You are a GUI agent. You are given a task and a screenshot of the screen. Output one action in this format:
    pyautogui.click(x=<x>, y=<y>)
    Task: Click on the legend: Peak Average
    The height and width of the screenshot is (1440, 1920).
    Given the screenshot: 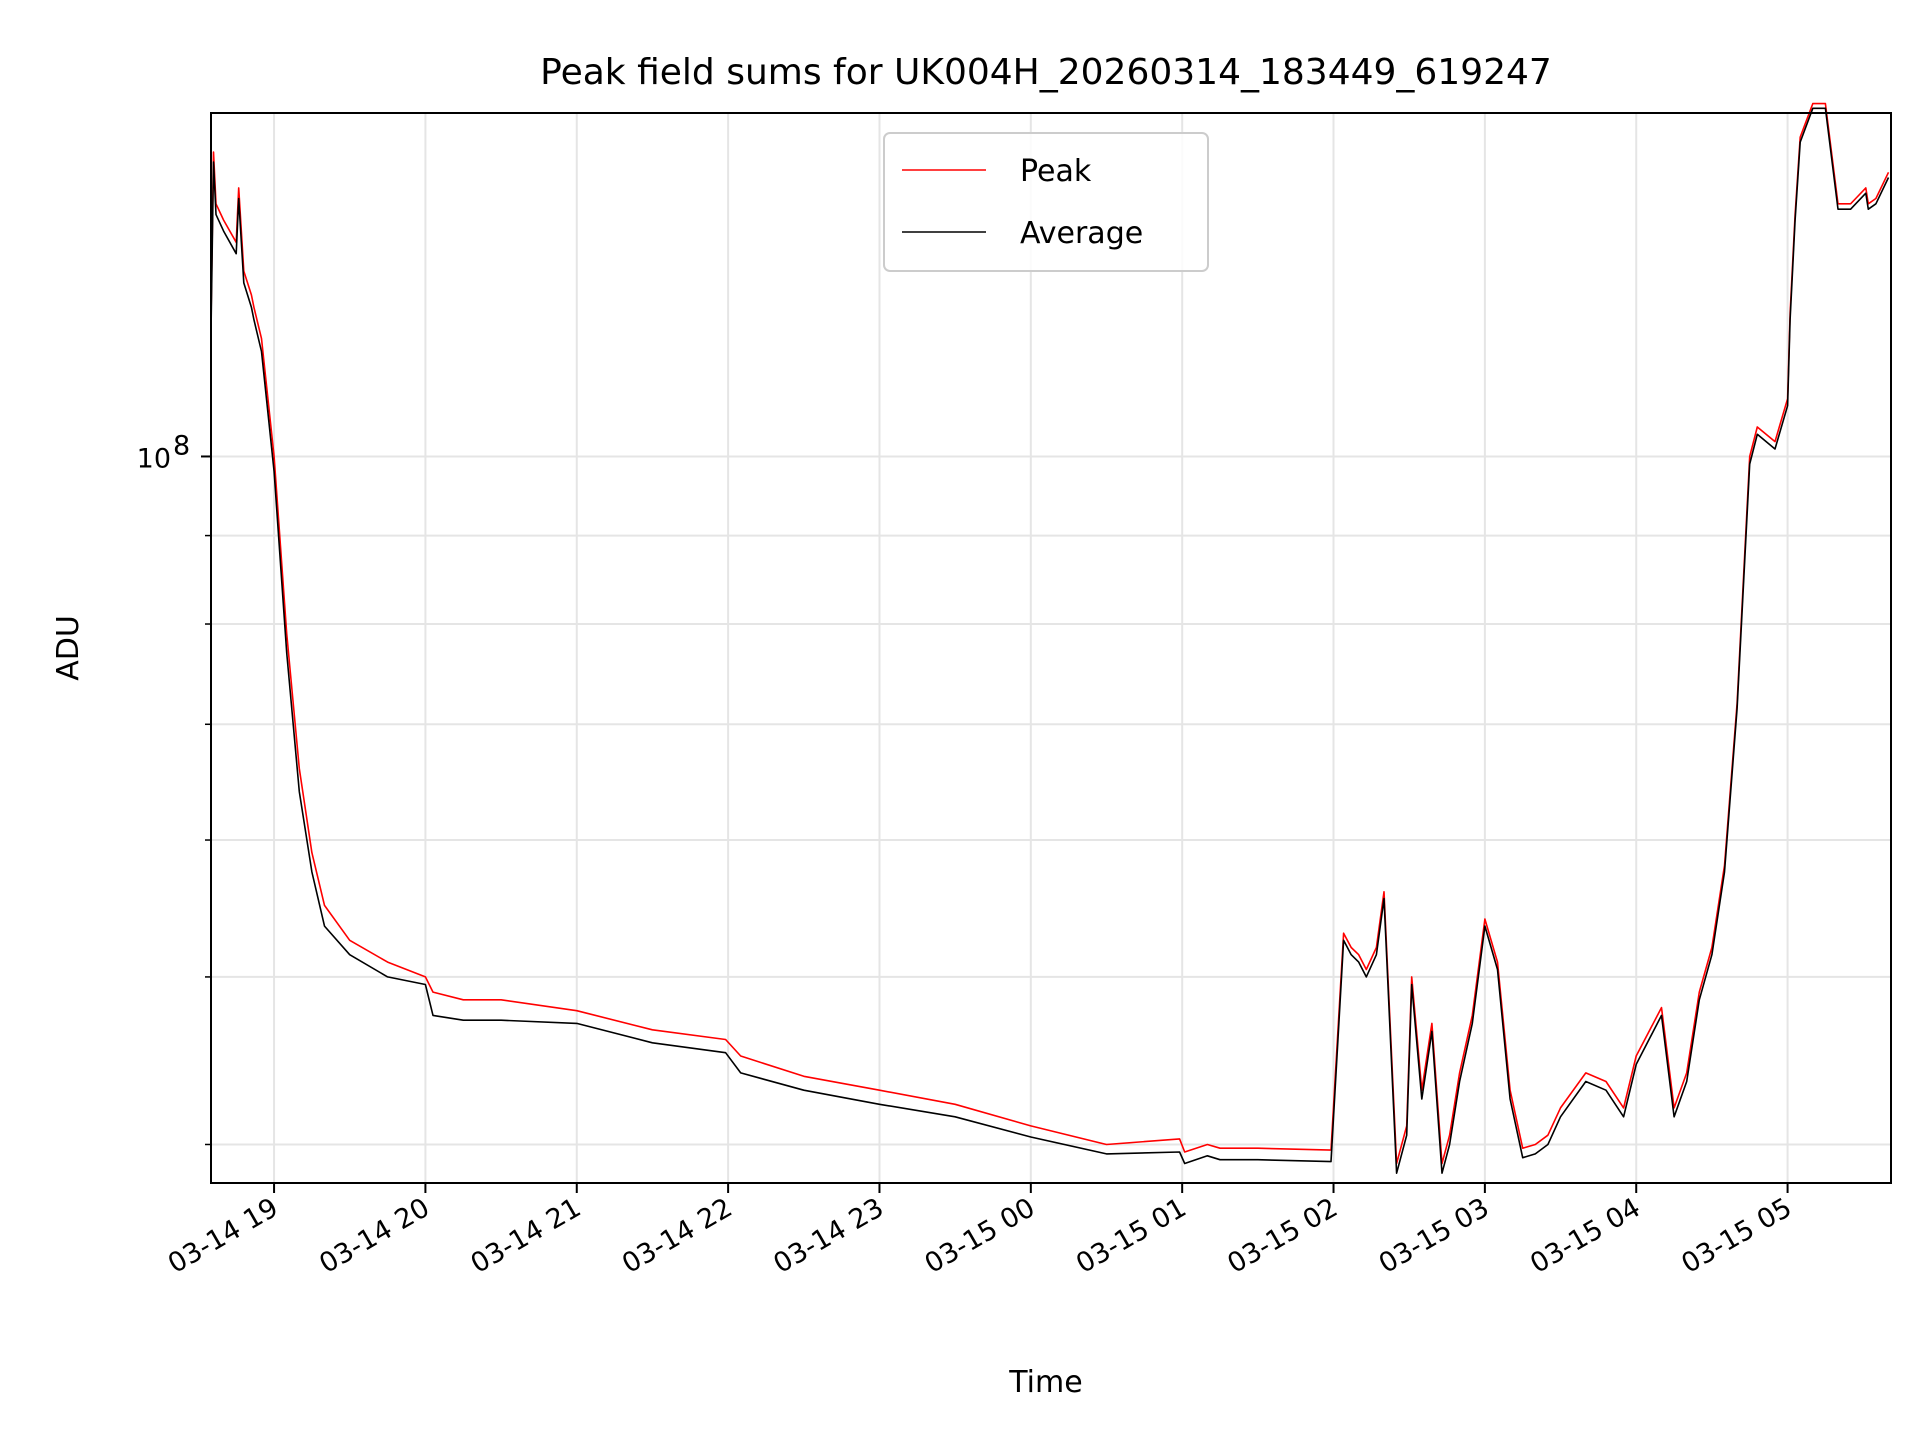 What is the action you would take?
    pyautogui.click(x=1046, y=202)
    